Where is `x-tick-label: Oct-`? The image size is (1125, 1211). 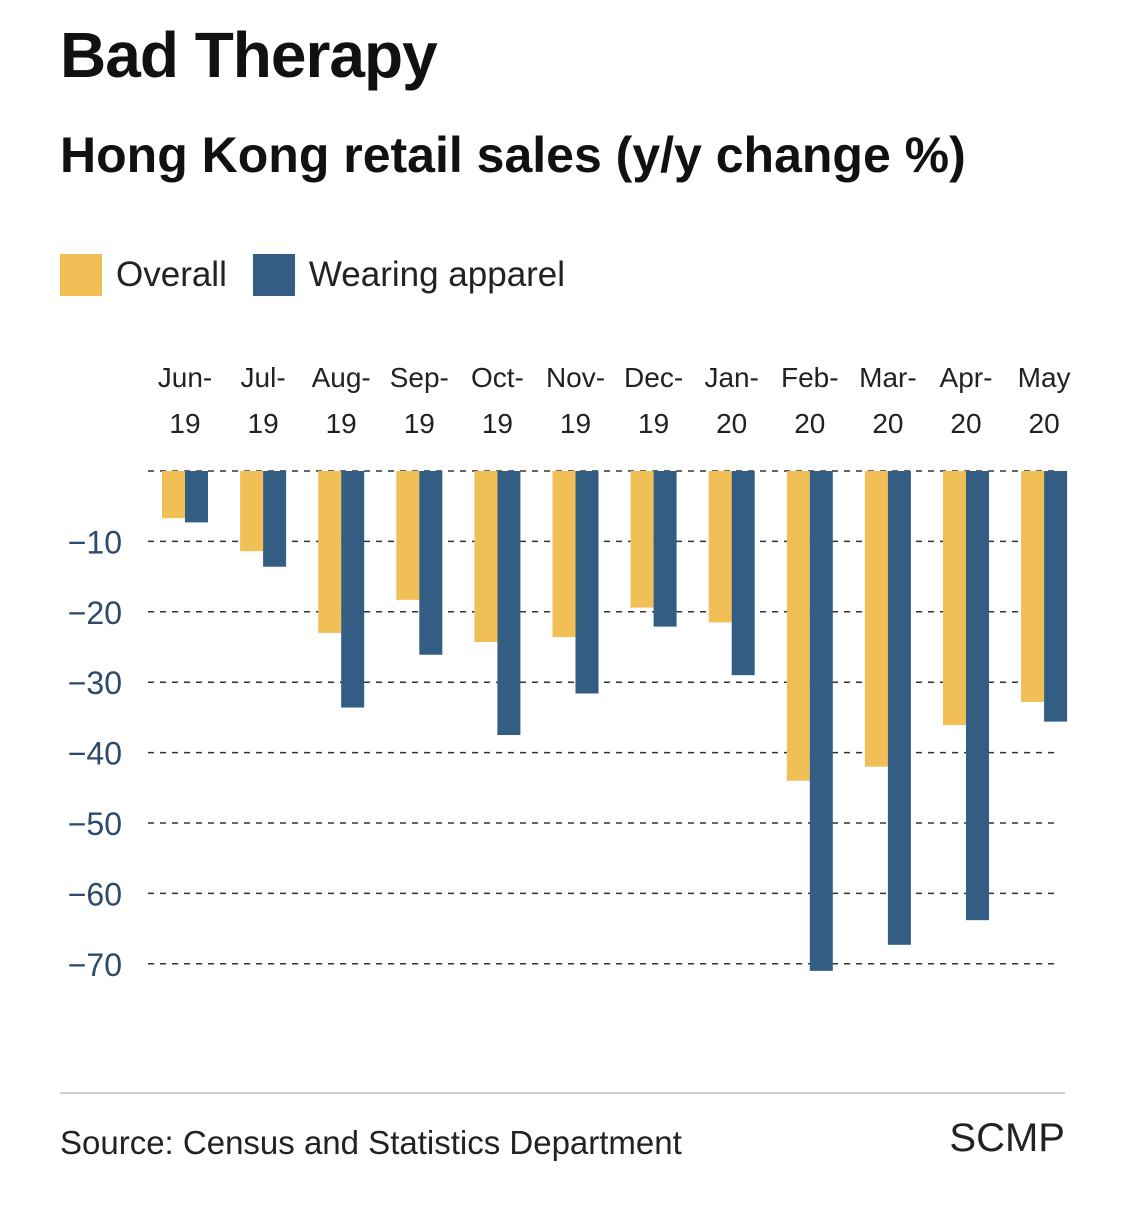 x-tick-label: Oct- is located at coordinates (497, 377).